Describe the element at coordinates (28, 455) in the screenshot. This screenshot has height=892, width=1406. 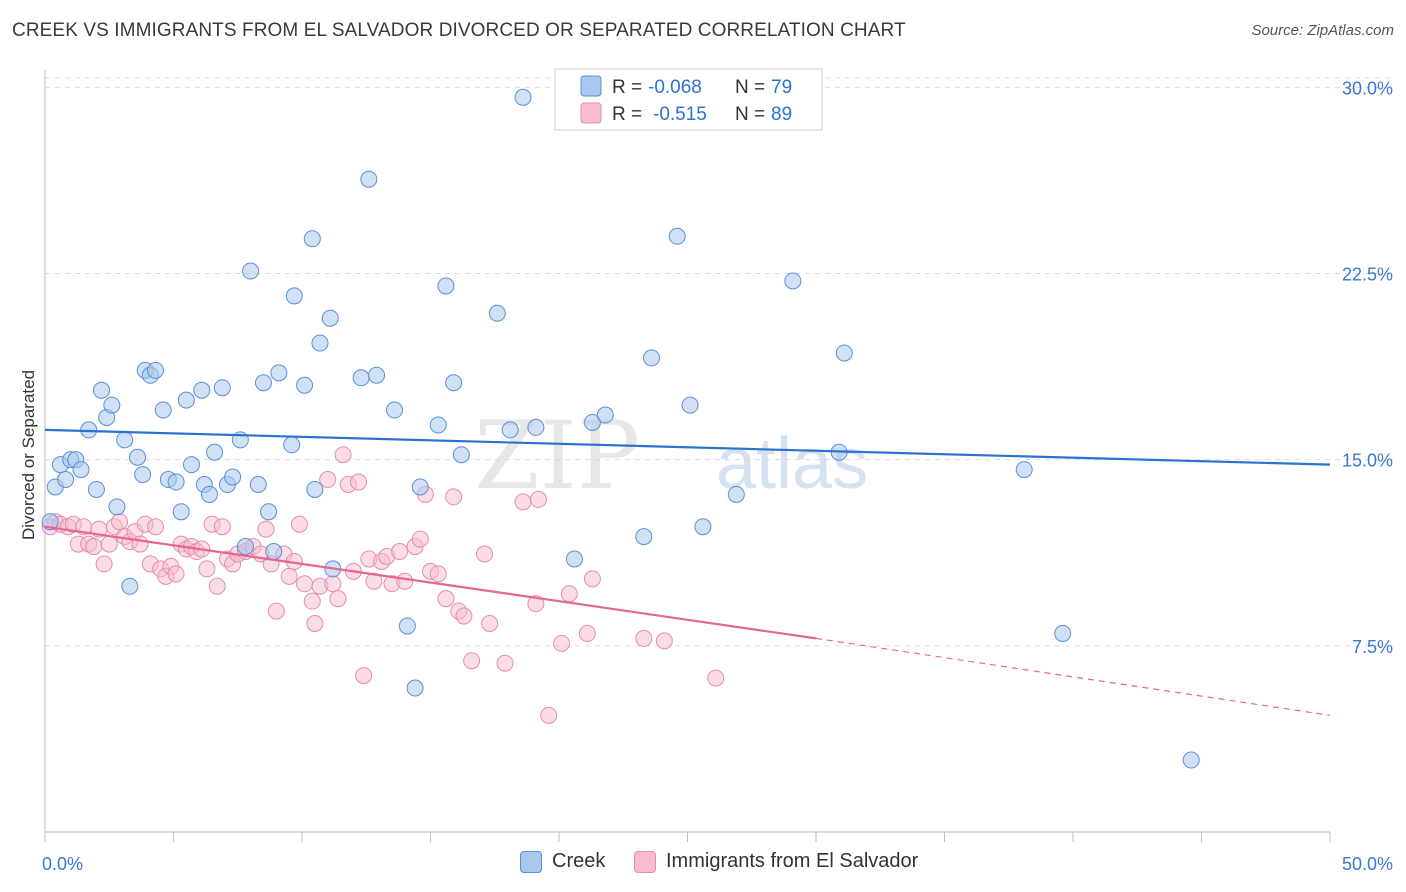
I see `y-axis-label: Divorced or Separated` at that location.